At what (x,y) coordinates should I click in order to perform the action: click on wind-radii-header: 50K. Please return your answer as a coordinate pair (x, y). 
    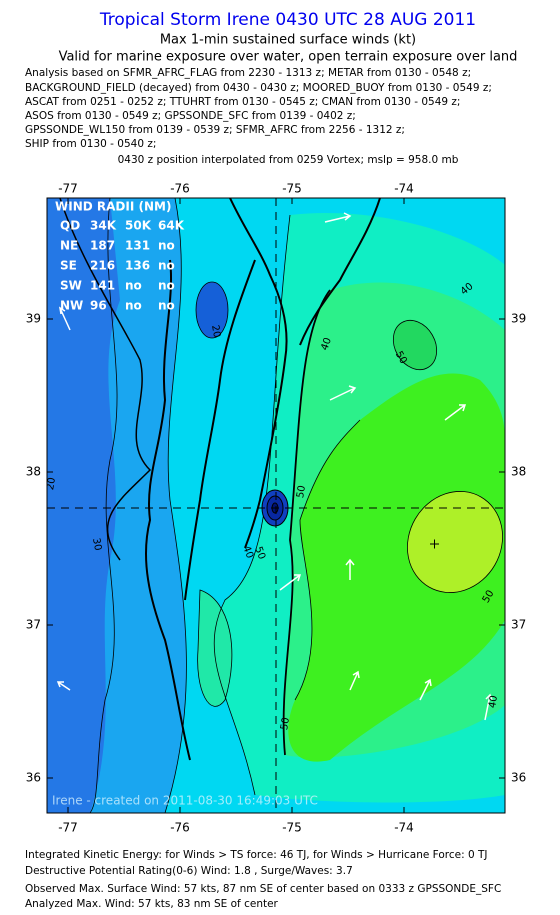
    Looking at the image, I should click on (138, 226).